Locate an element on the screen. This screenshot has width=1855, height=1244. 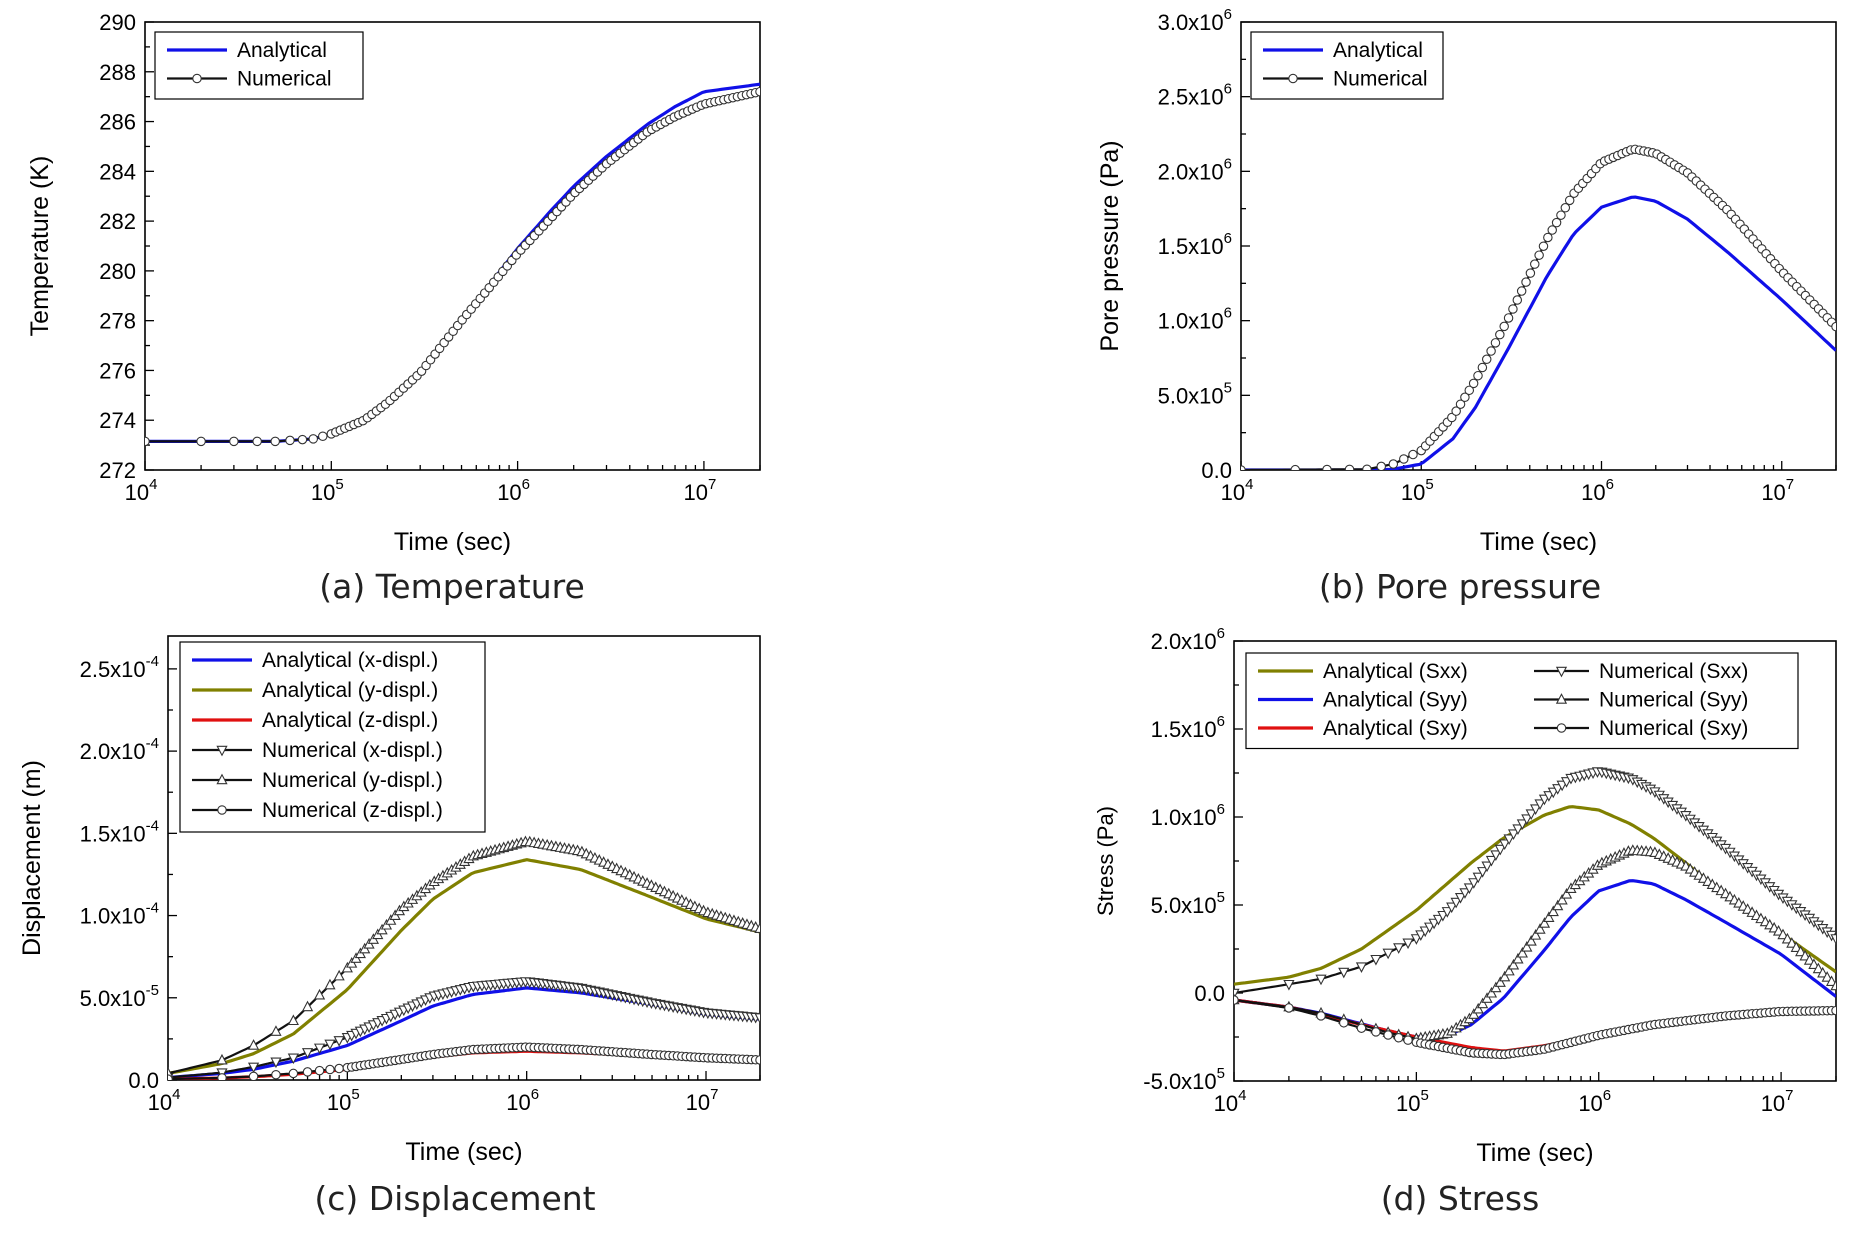
legend-label-analytical: Analytical is located at coordinates (282, 50).